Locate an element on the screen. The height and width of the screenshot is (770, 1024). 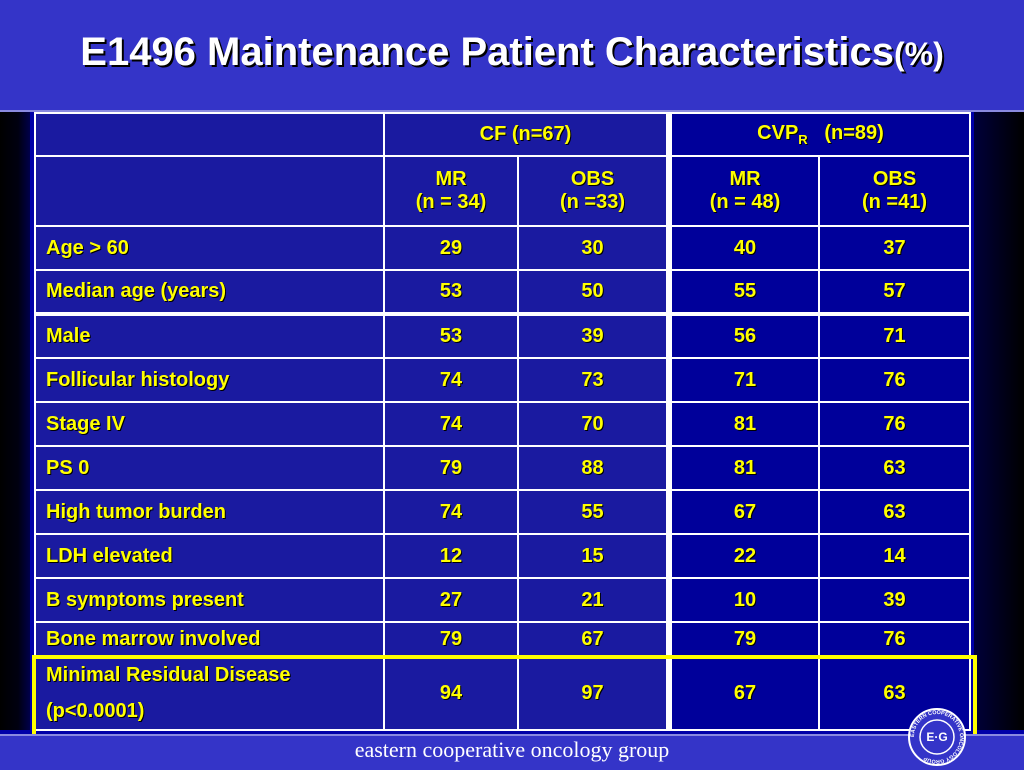
subheader-cvp-mr: MR (n = 48) is located at coordinates (743, 191).